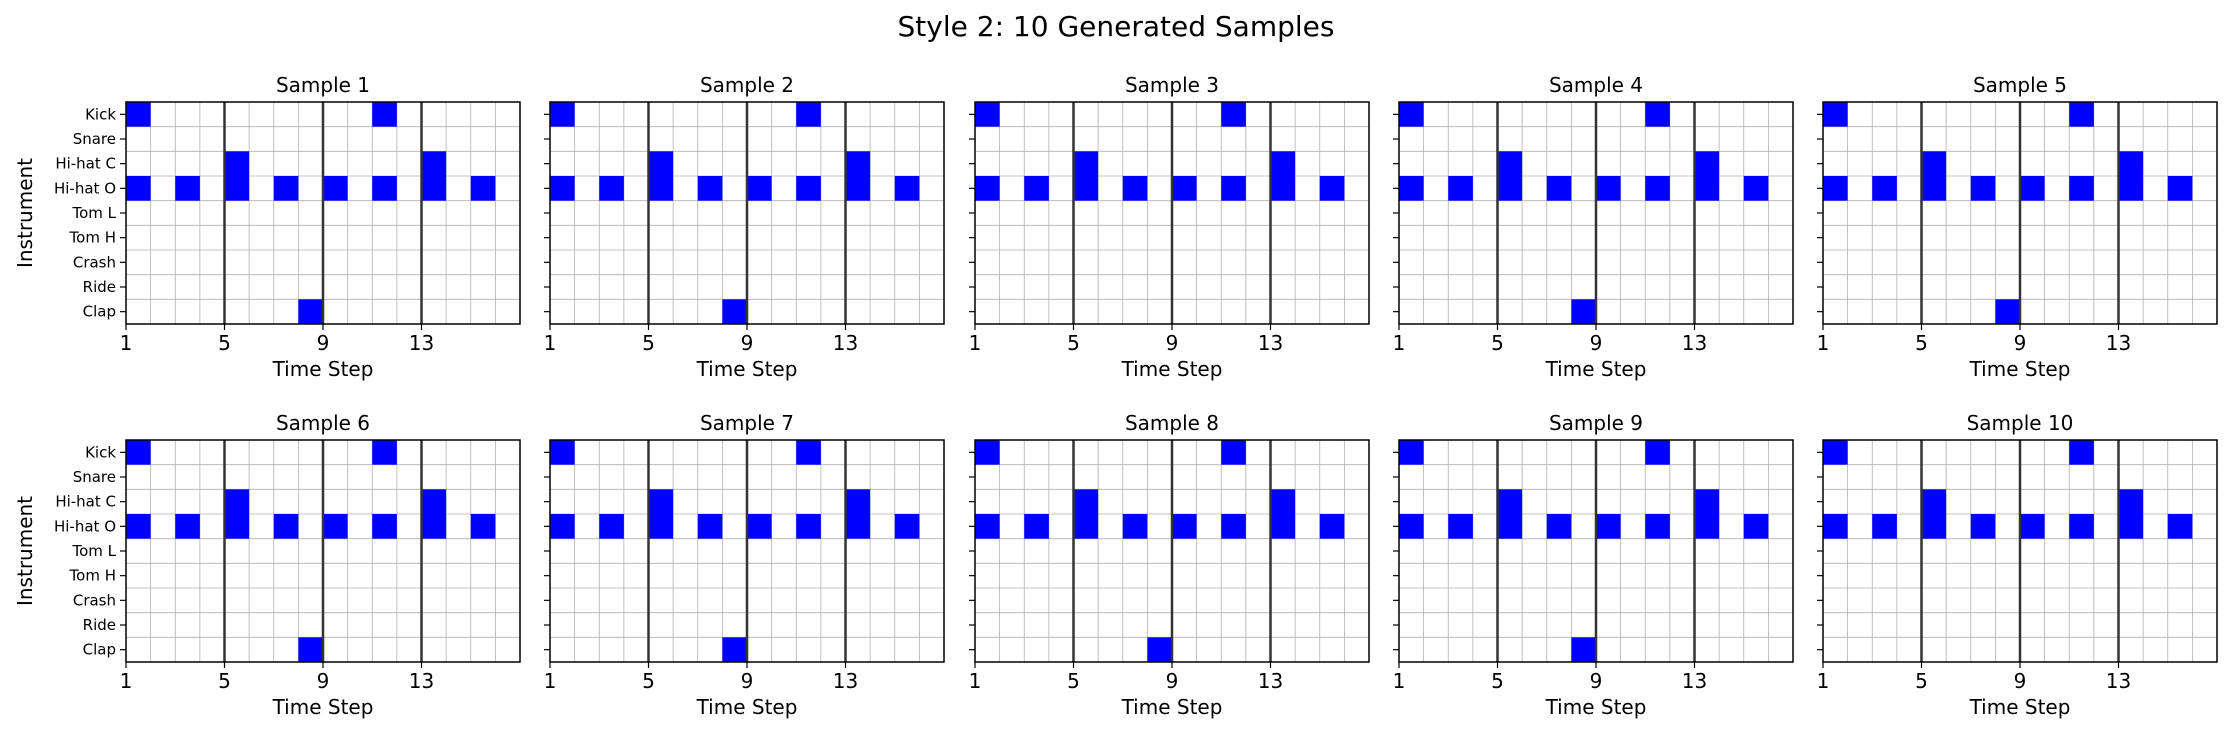 The image size is (2233, 740). What do you see at coordinates (1596, 85) in the screenshot?
I see `panel-title: Sample 4` at bounding box center [1596, 85].